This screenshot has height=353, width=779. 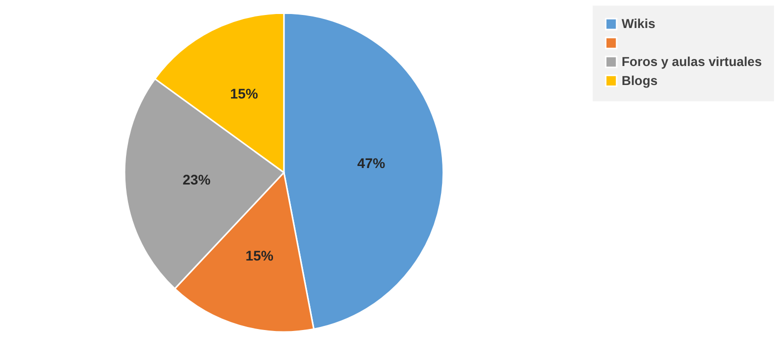 What do you see at coordinates (640, 80) in the screenshot?
I see `legend-label: Blogs` at bounding box center [640, 80].